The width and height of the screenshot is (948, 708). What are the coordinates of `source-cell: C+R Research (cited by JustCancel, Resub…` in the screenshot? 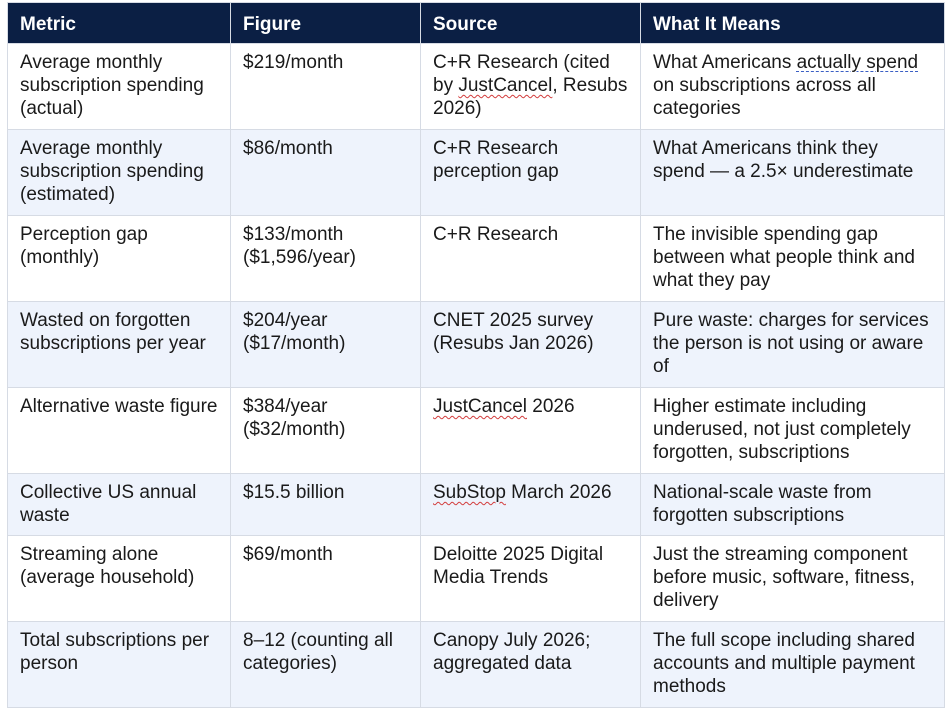 It's located at (530, 86).